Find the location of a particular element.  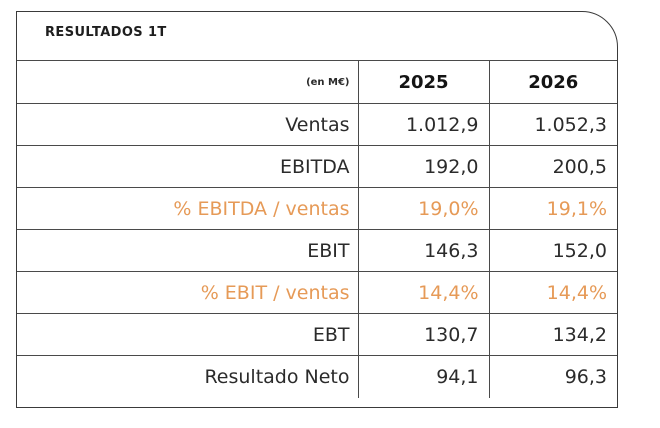

value-2025: 94,1 is located at coordinates (423, 376).